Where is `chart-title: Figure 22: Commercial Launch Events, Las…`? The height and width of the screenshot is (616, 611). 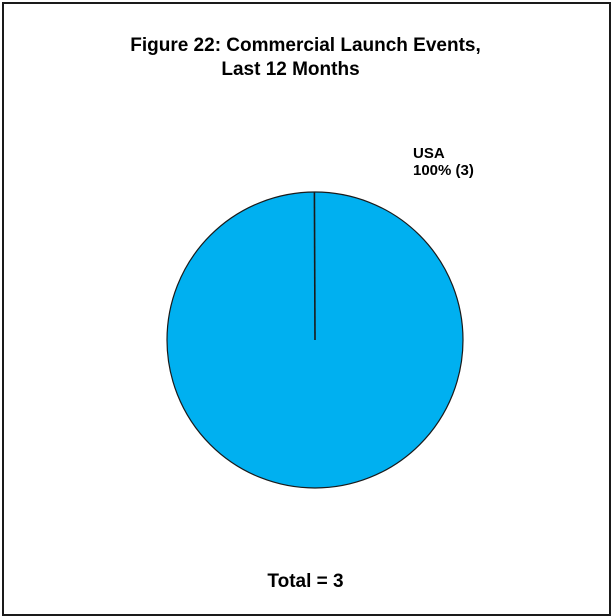
chart-title: Figure 22: Commercial Launch Events, Las… is located at coordinates (305, 58).